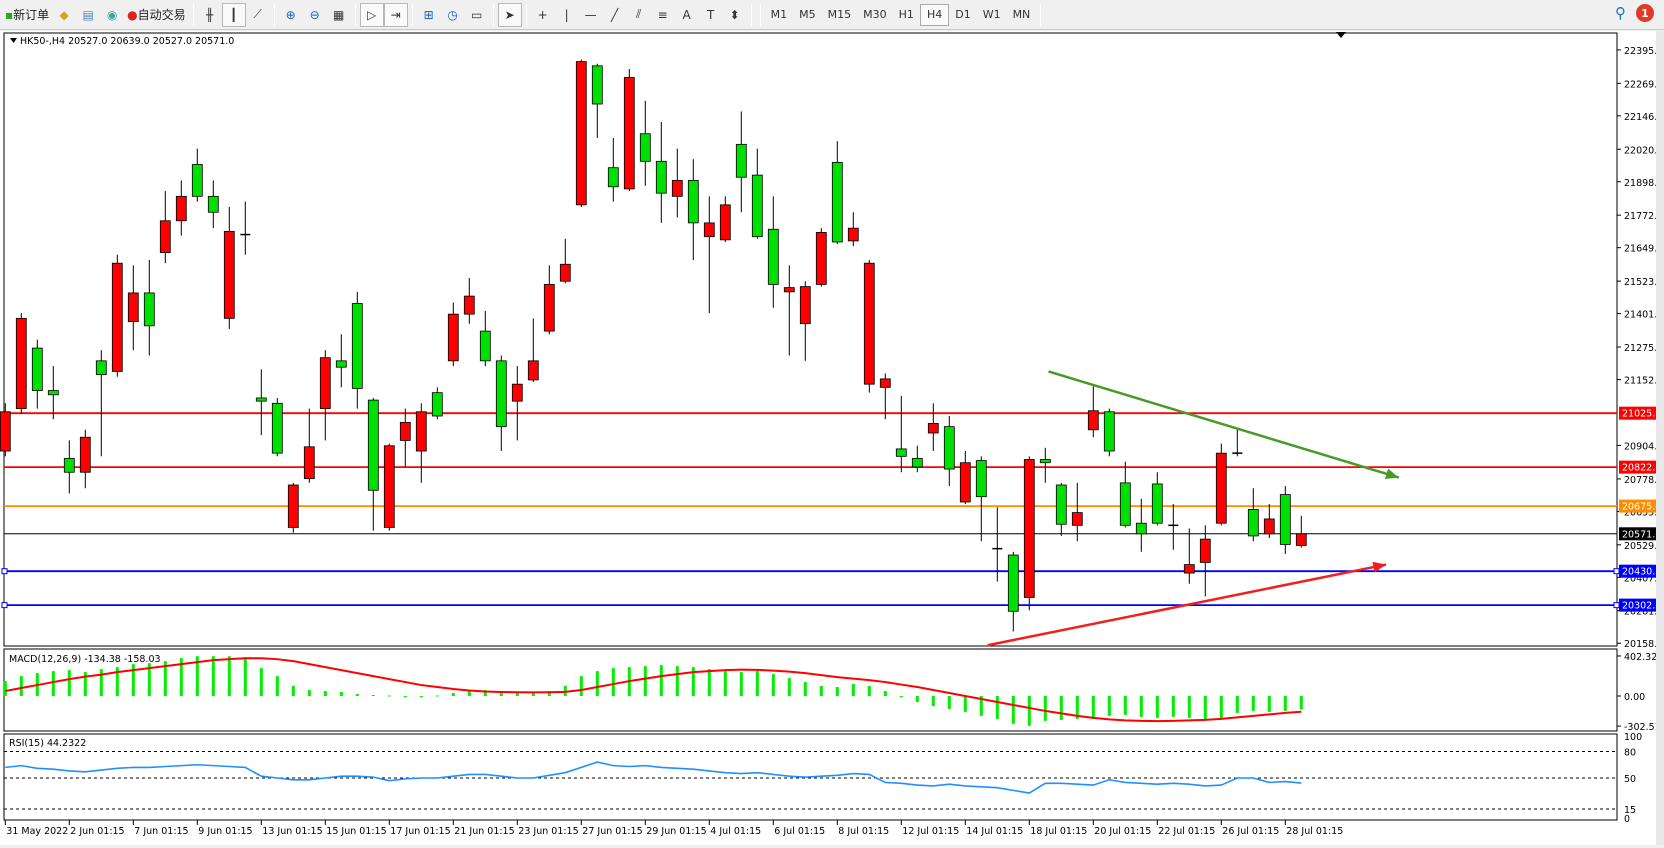  What do you see at coordinates (1620, 13) in the screenshot?
I see `search-icon: ⚲` at bounding box center [1620, 13].